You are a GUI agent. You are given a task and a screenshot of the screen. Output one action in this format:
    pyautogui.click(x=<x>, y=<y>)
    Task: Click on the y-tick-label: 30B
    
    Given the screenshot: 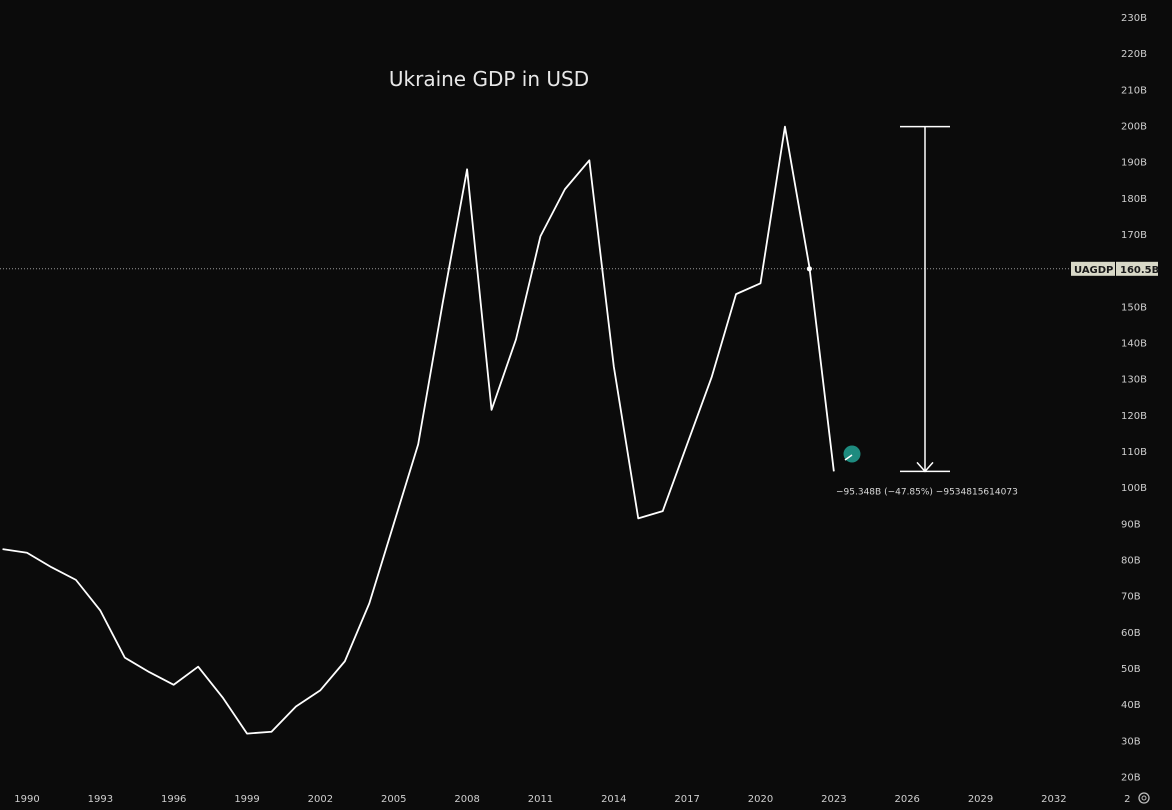 What is the action you would take?
    pyautogui.click(x=1131, y=741)
    